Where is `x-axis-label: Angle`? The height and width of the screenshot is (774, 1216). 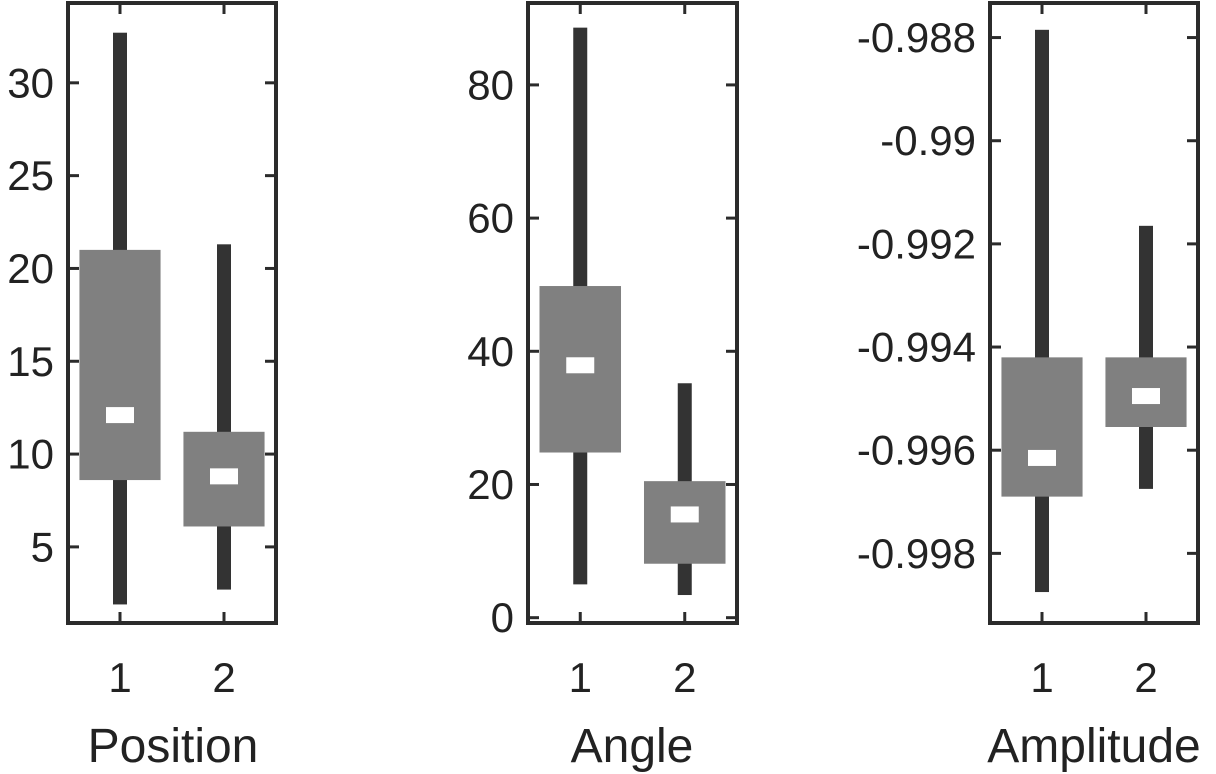
x-axis-label: Angle is located at coordinates (632, 746).